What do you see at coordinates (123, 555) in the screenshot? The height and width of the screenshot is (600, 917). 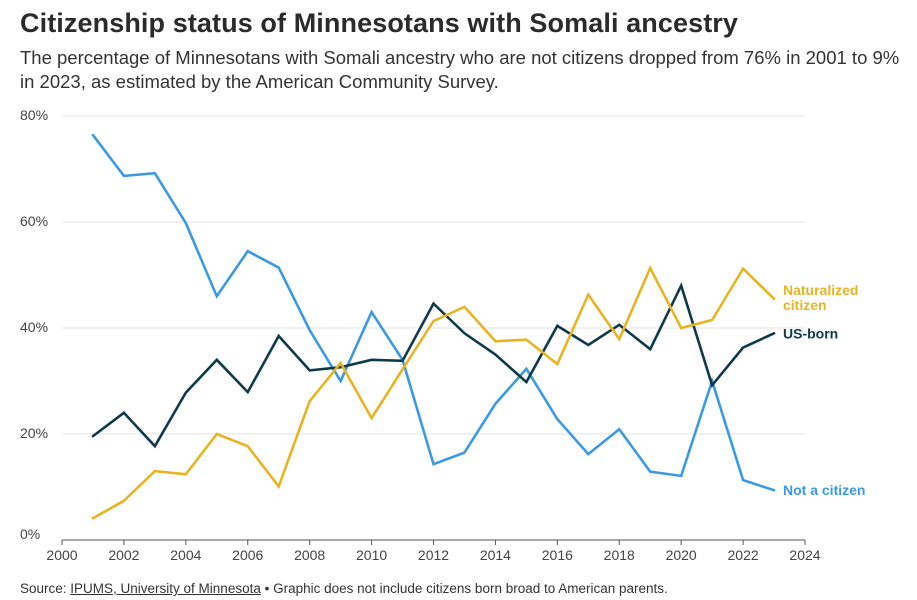 I see `x-tick-label: 2002` at bounding box center [123, 555].